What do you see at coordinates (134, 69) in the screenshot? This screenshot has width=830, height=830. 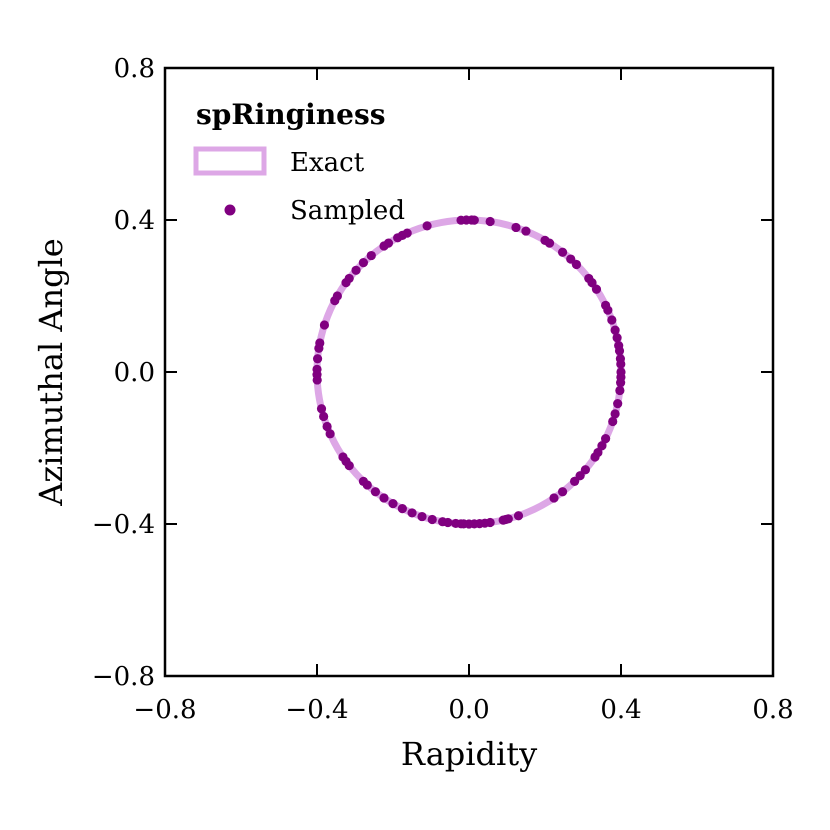 I see `y-tick-label: 0.8` at bounding box center [134, 69].